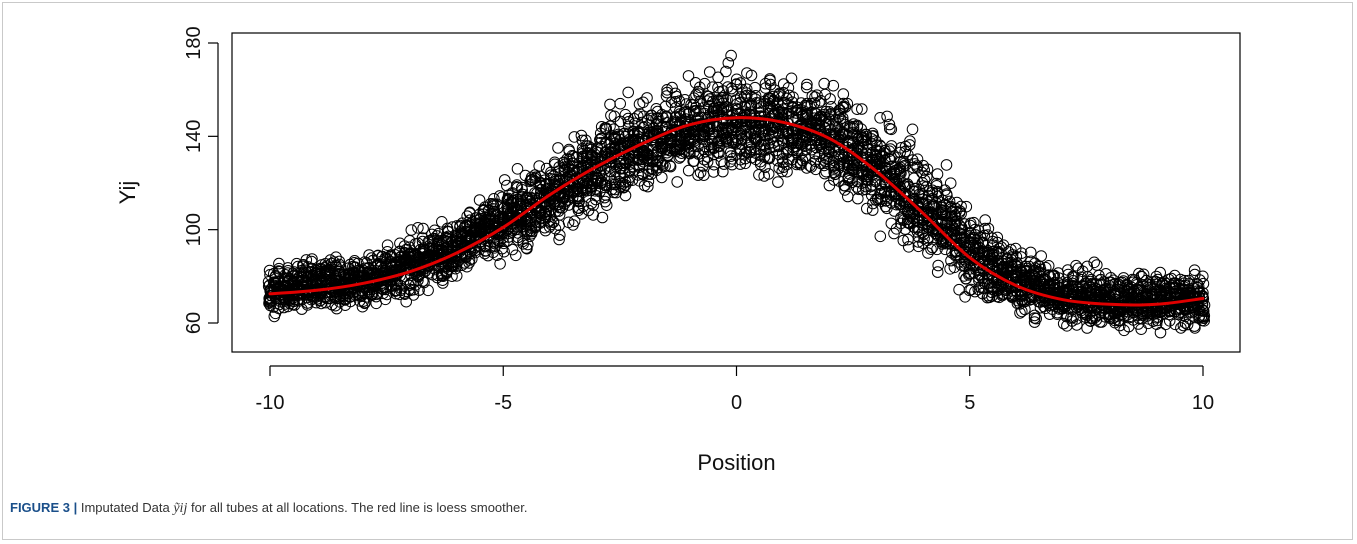 This screenshot has height=544, width=1357. Describe the element at coordinates (194, 229) in the screenshot. I see `y-tick-label: 100` at that location.